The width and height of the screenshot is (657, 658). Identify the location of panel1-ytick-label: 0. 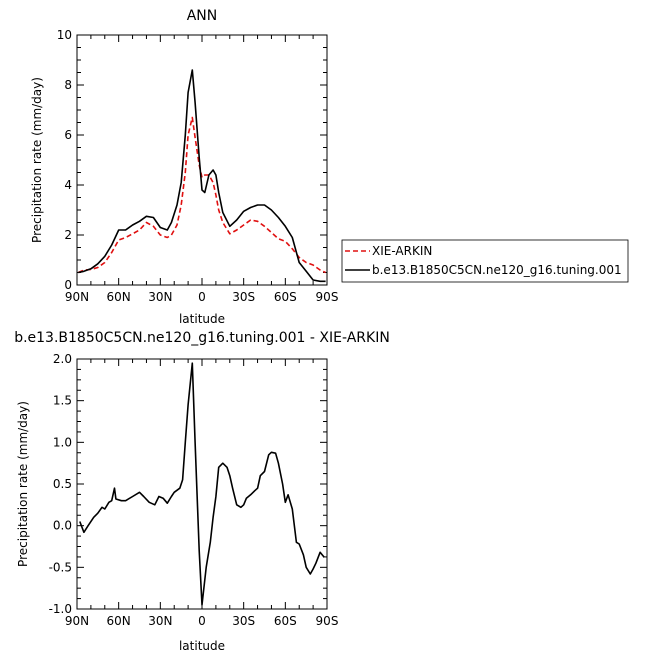
(68, 285).